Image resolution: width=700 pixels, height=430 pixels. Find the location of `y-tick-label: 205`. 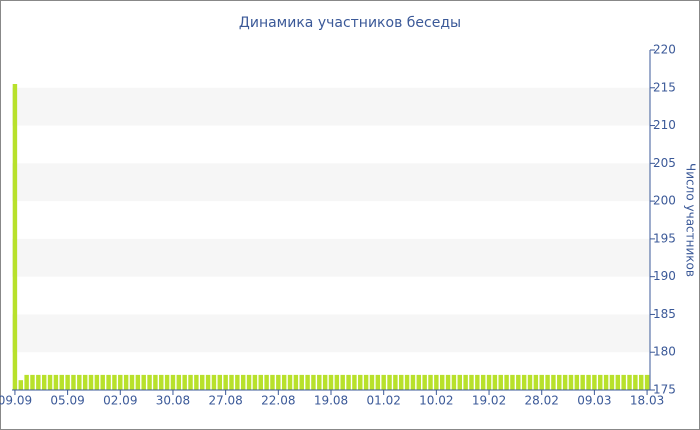

y-tick-label: 205 is located at coordinates (664, 163).